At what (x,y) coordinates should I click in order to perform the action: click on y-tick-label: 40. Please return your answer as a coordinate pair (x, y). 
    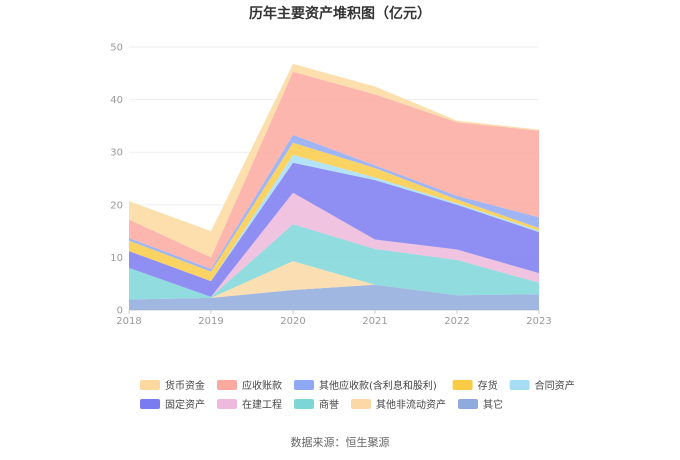
    Looking at the image, I should click on (116, 100).